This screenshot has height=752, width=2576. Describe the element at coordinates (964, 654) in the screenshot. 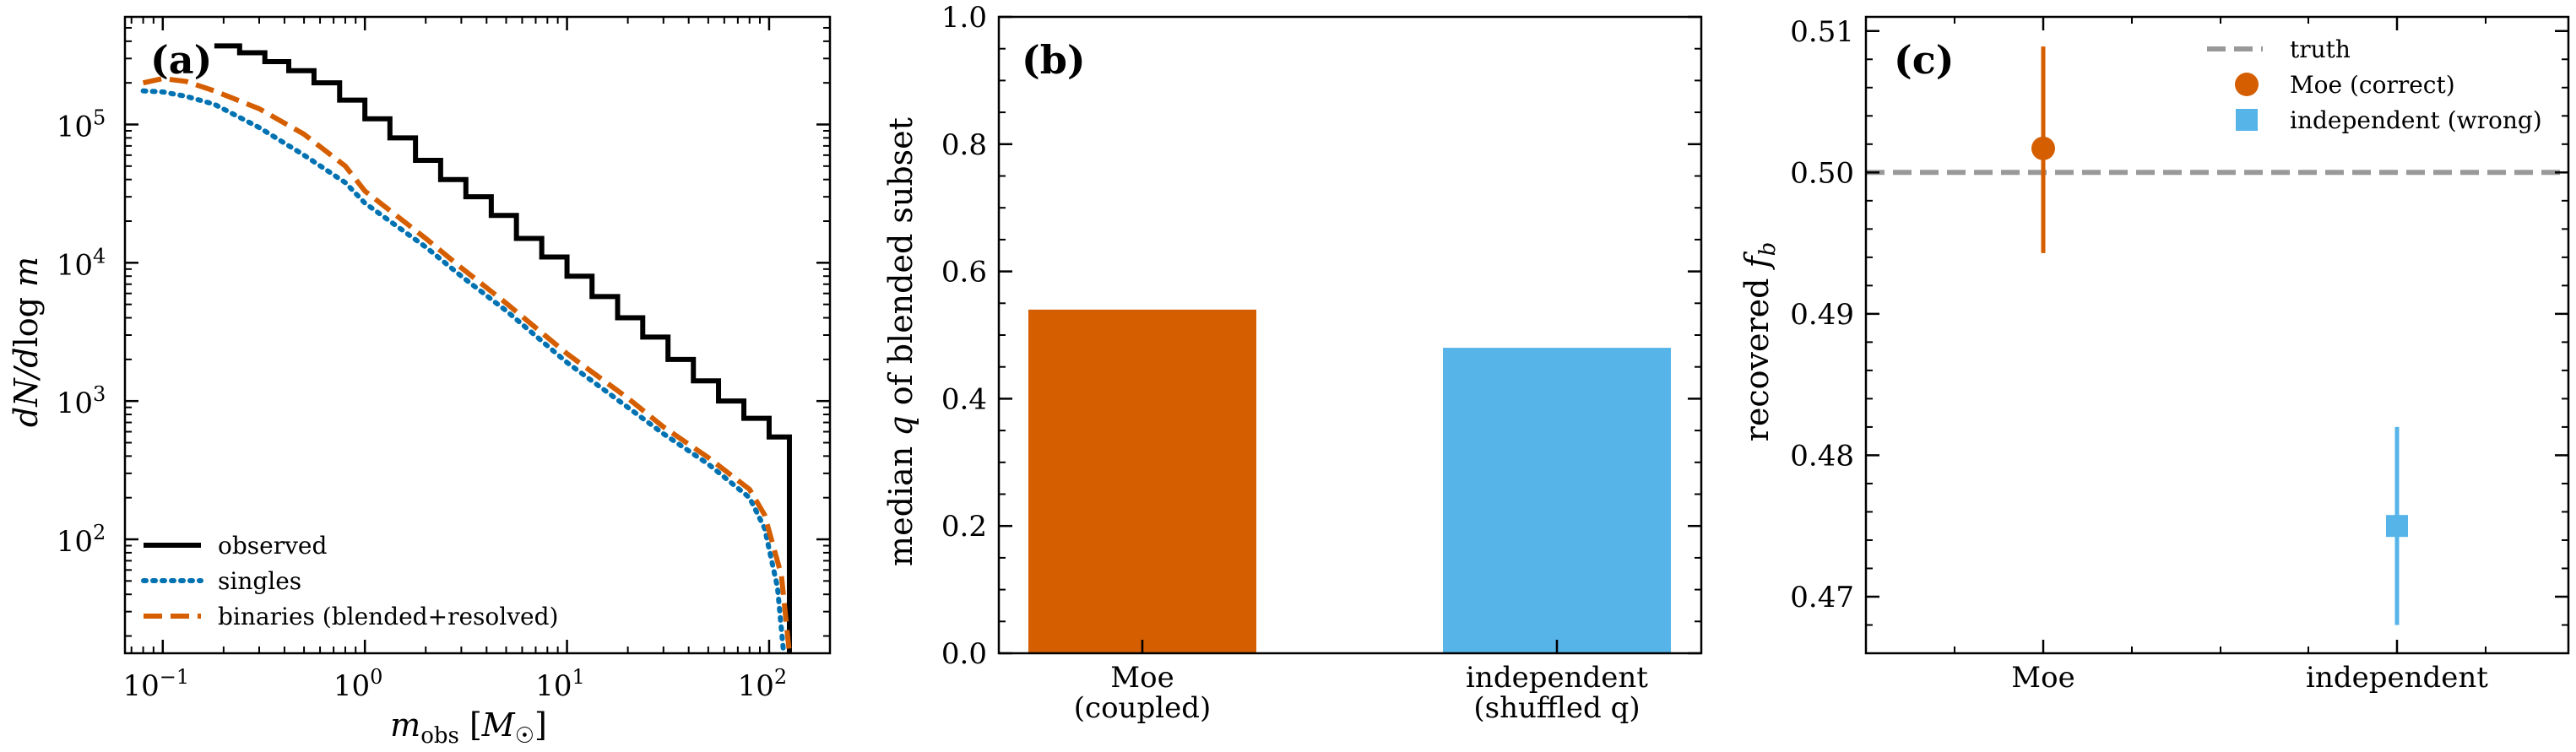

I see `y-tick-label-0: 0.0` at that location.